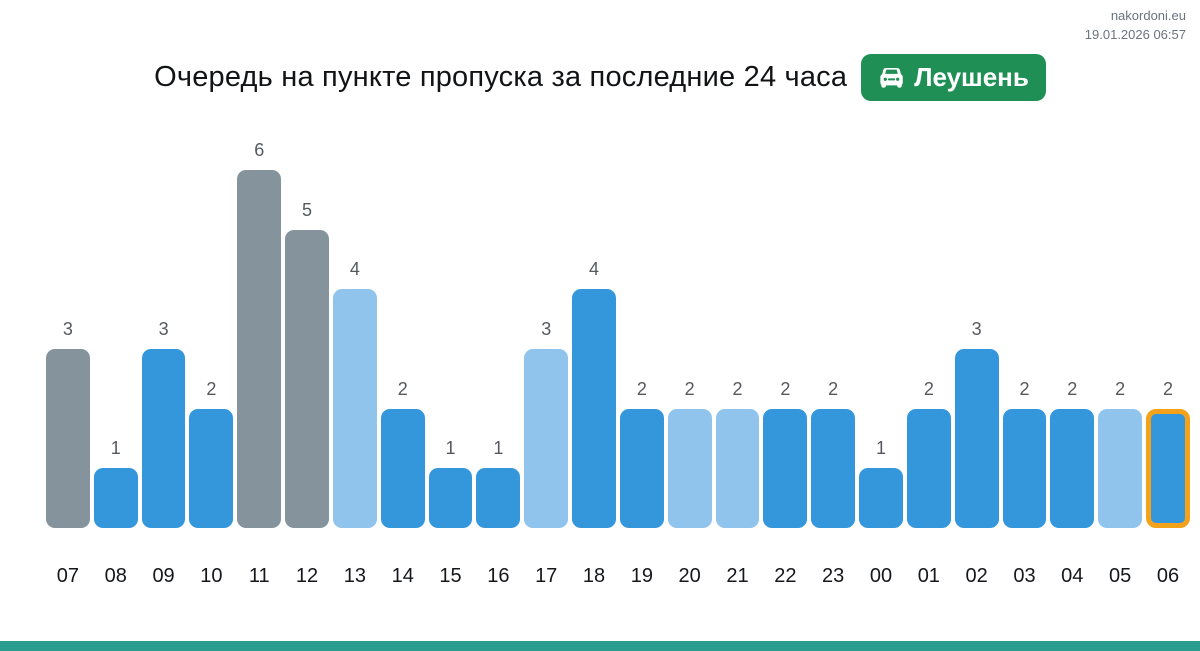 The width and height of the screenshot is (1200, 651). Describe the element at coordinates (259, 149) in the screenshot. I see `bar-value-label: 6` at that location.